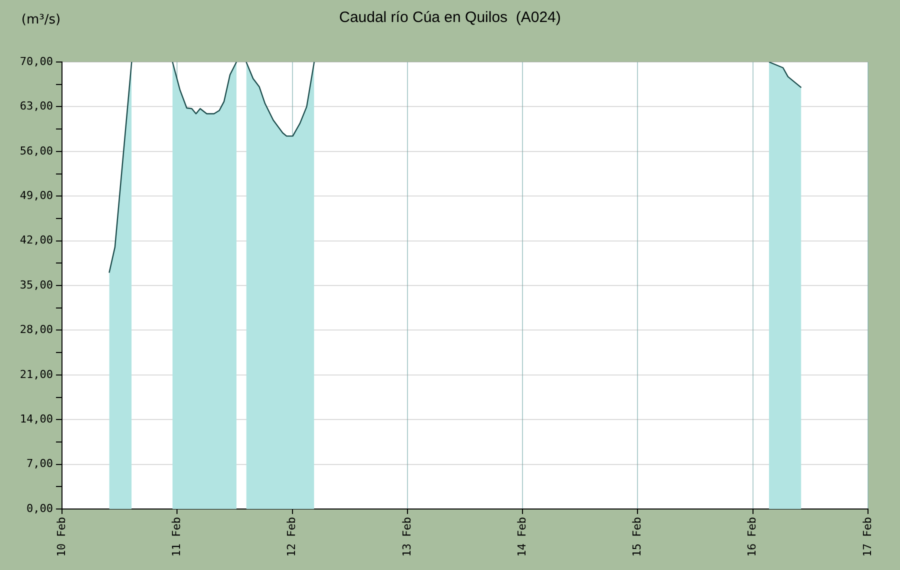  What do you see at coordinates (39, 463) in the screenshot?
I see `y-tick-label: 7,00` at bounding box center [39, 463].